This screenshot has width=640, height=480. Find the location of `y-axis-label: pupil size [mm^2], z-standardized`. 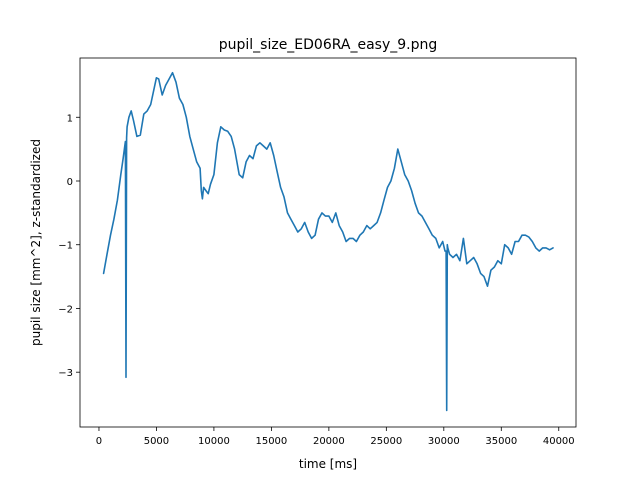

y-axis-label: pupil size [mm^2], z-standardized is located at coordinates (36, 242).